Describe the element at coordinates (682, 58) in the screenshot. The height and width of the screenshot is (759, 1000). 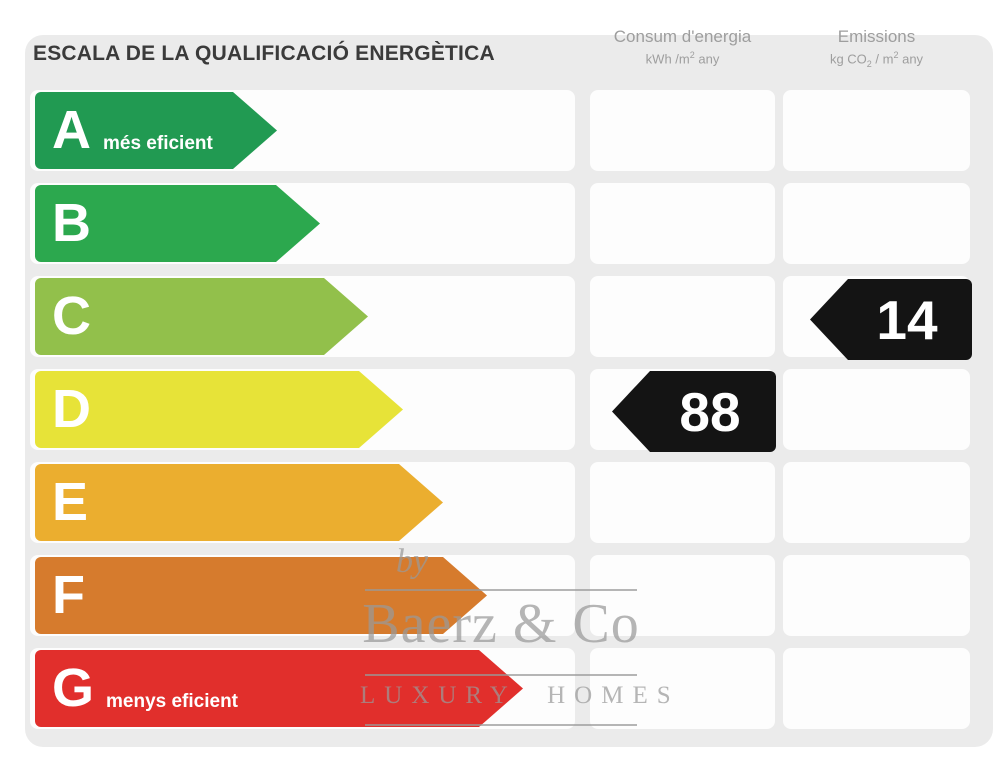
I see `consum-header-unit: kWh /m2 any` at that location.